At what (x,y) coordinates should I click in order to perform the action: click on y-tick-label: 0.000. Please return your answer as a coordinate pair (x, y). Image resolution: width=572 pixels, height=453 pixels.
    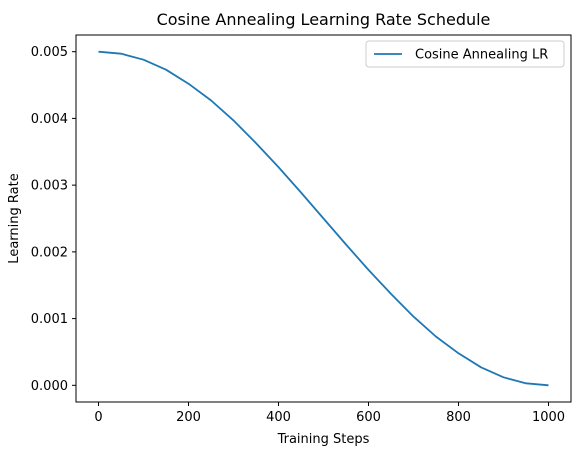
    Looking at the image, I should click on (49, 386).